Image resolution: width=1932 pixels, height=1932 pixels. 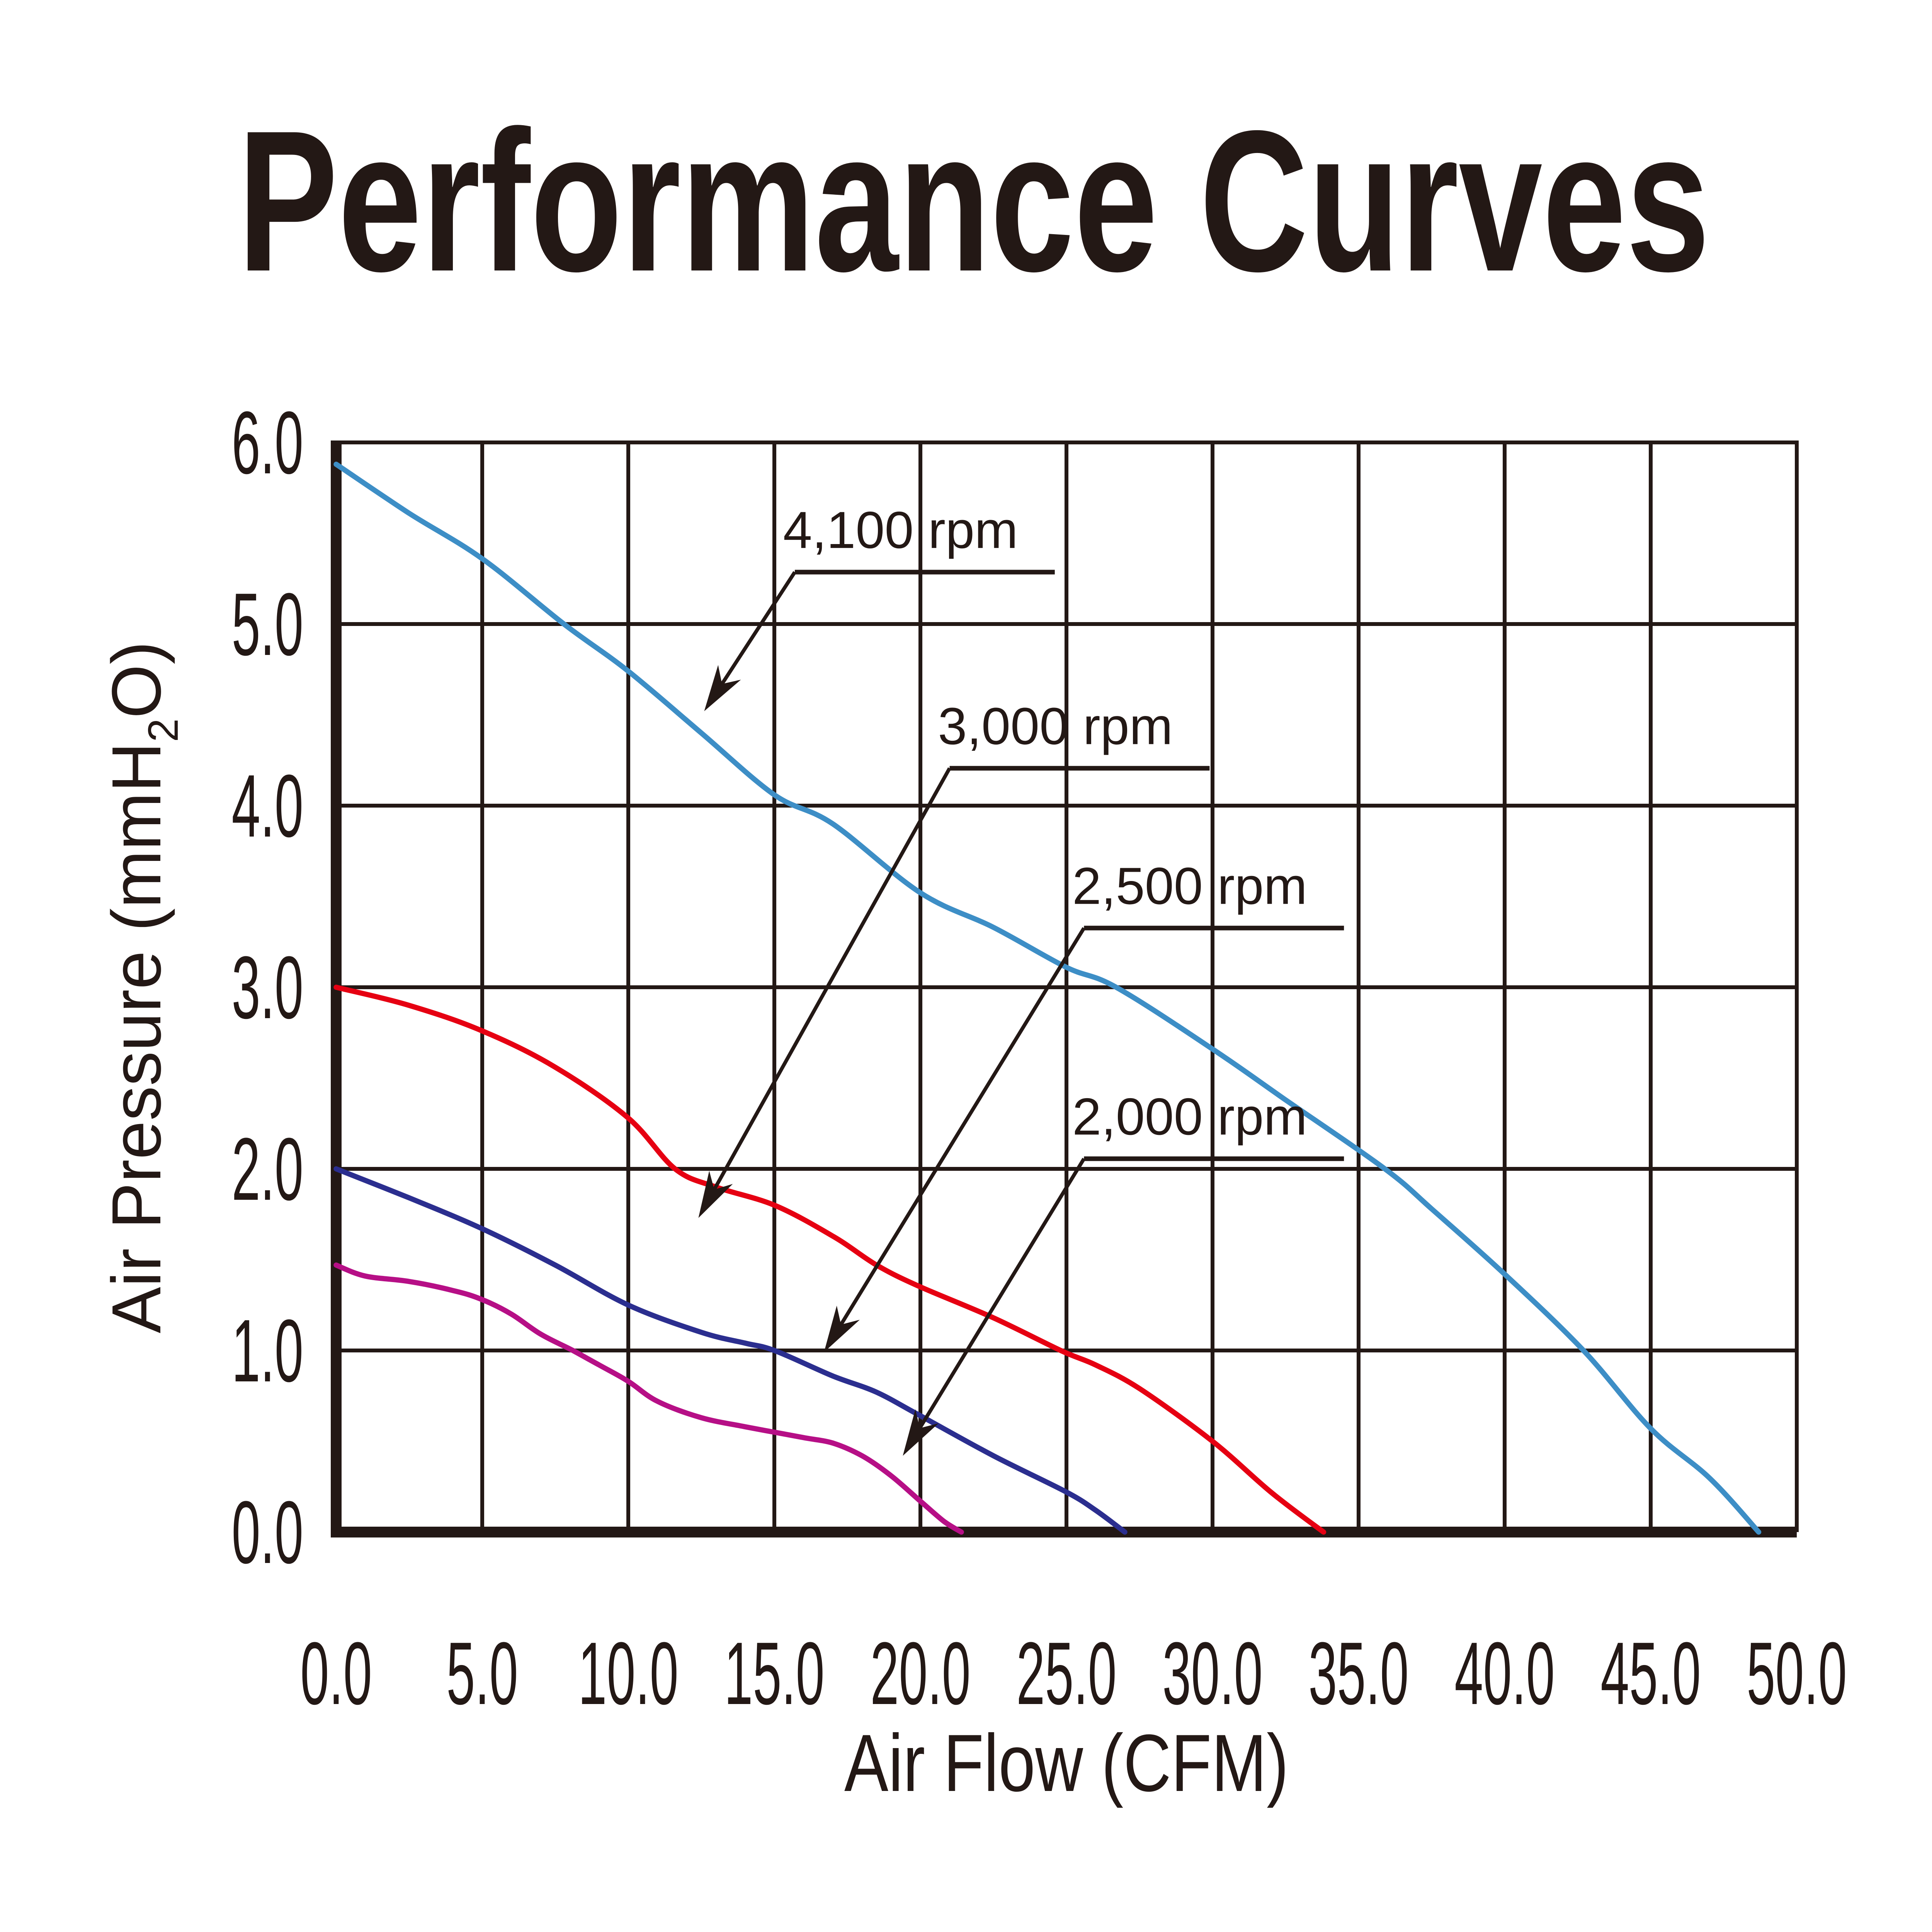 I want to click on curve-3-000-rpm, so click(x=830, y=1260).